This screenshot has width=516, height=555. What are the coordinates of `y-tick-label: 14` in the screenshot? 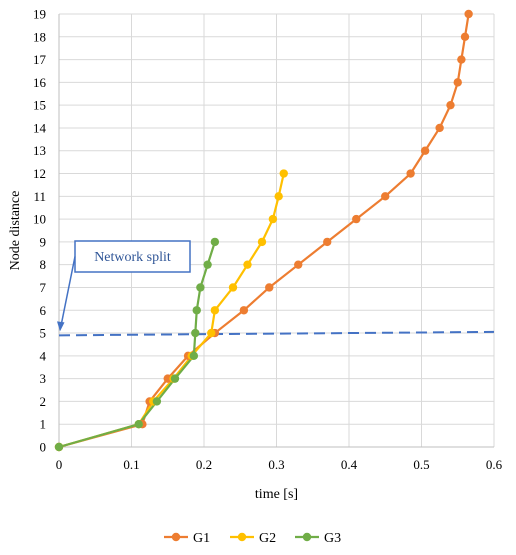 It's located at (40, 127).